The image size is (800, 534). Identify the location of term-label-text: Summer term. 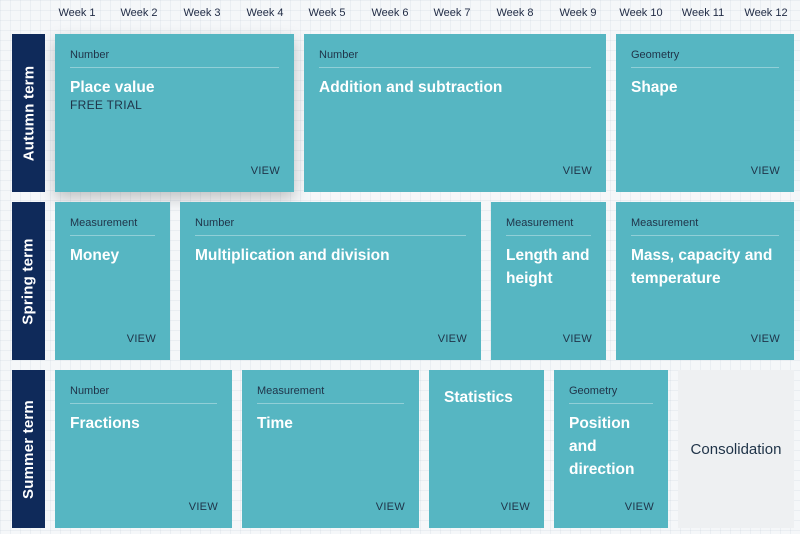
(28, 449).